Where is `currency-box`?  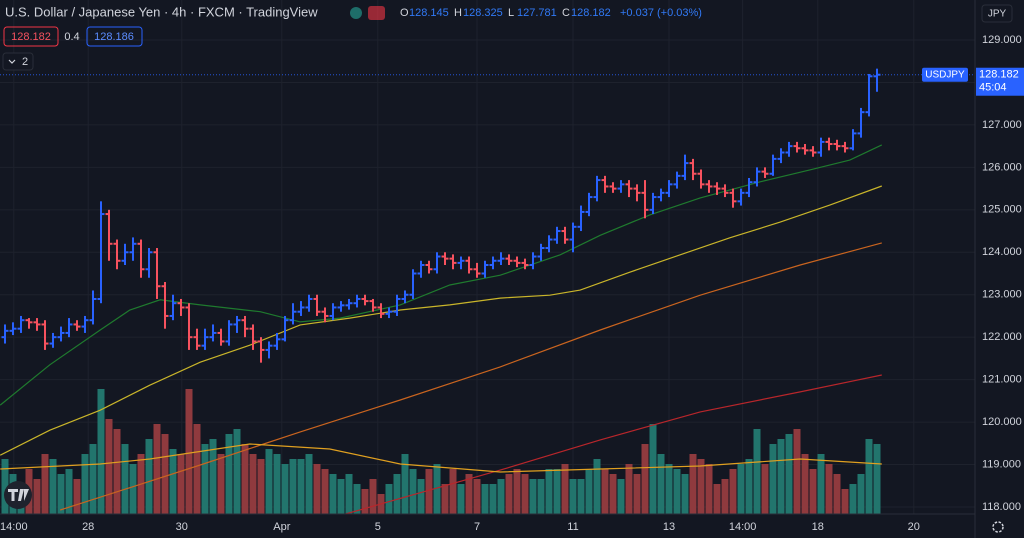 currency-box is located at coordinates (997, 13).